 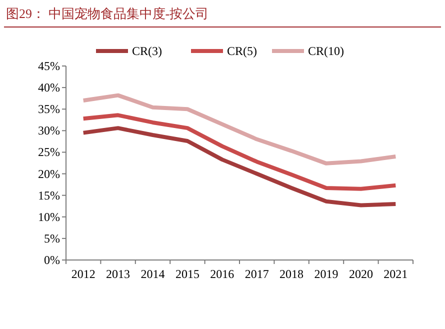 I want to click on x-tick-label: 2014, so click(x=152, y=274).